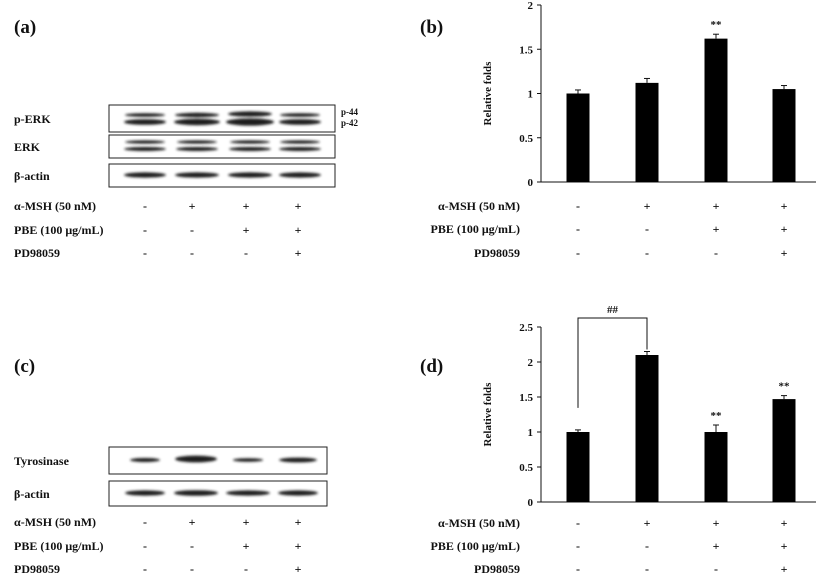 The image size is (827, 575). Describe the element at coordinates (716, 229) in the screenshot. I see `treatment-b-sign-1-2: +` at that location.